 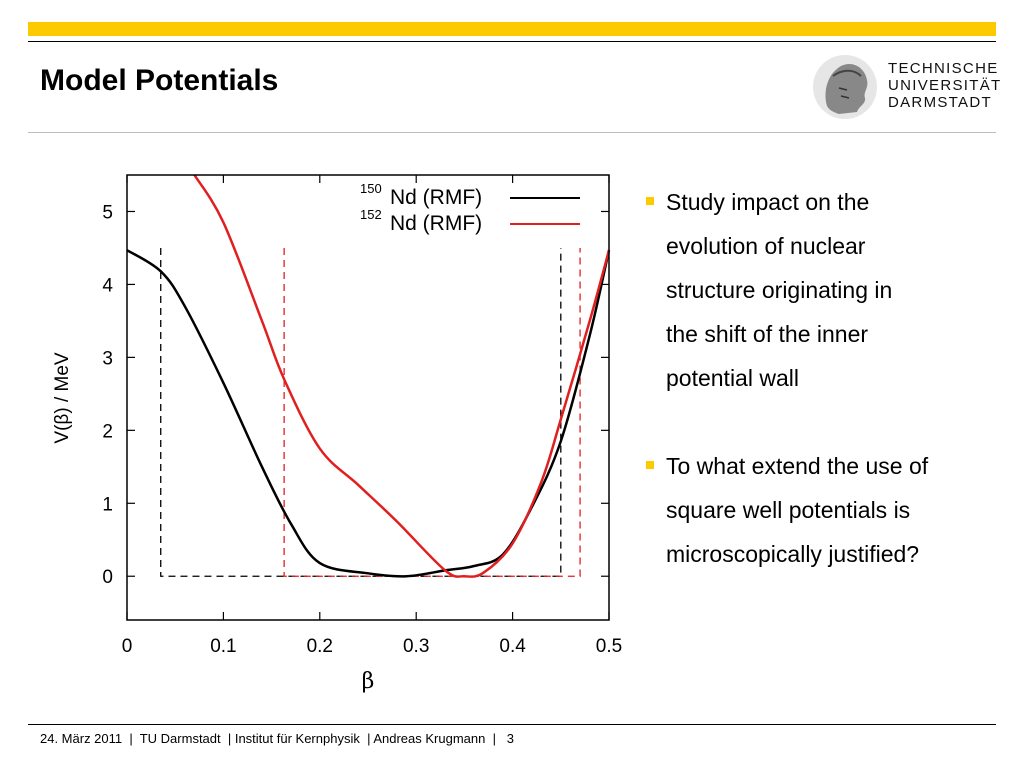 What do you see at coordinates (779, 290) in the screenshot?
I see `bullet-line: structure originating in` at bounding box center [779, 290].